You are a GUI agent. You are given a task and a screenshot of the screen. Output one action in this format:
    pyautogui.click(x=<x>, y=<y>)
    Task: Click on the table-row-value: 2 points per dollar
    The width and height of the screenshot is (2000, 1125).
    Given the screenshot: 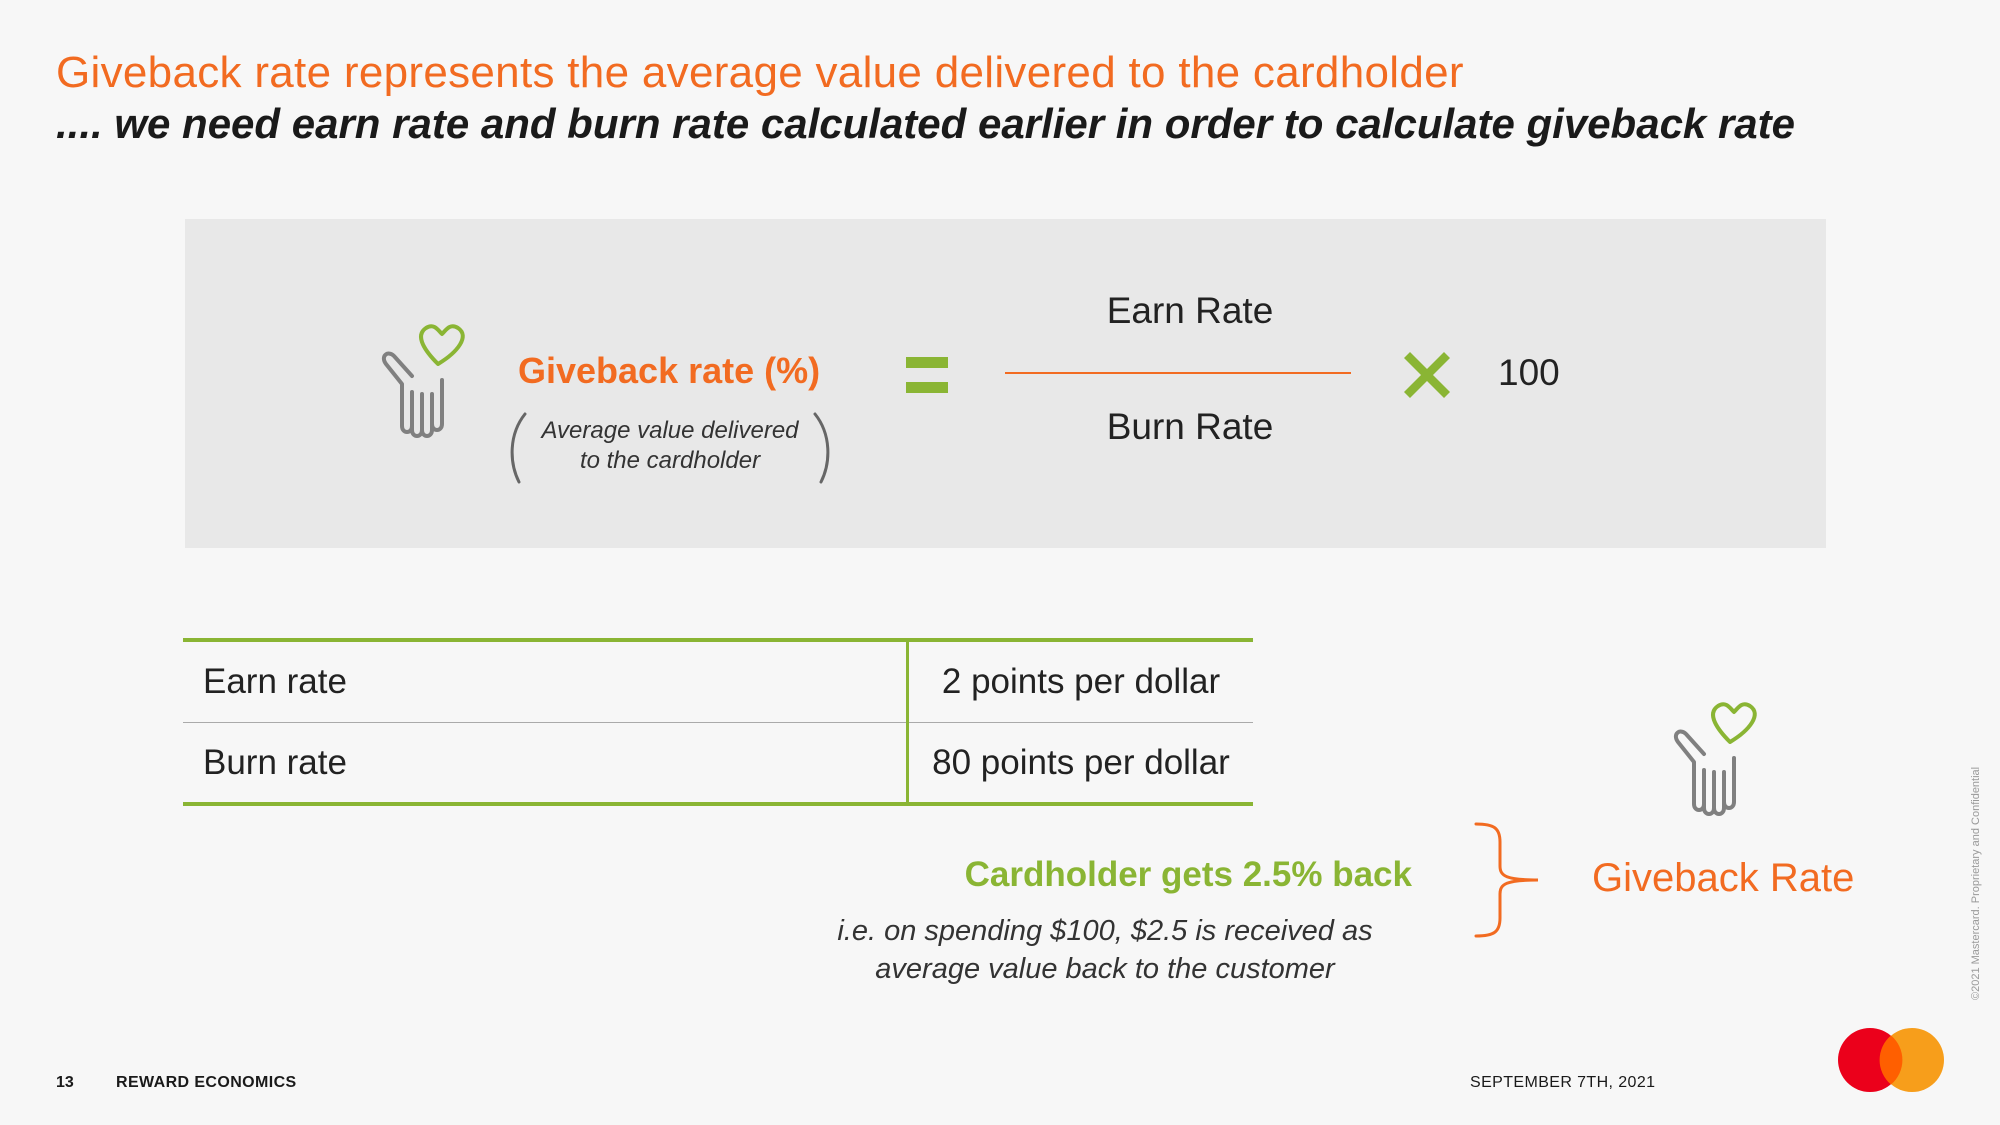 What is the action you would take?
    pyautogui.click(x=1081, y=681)
    